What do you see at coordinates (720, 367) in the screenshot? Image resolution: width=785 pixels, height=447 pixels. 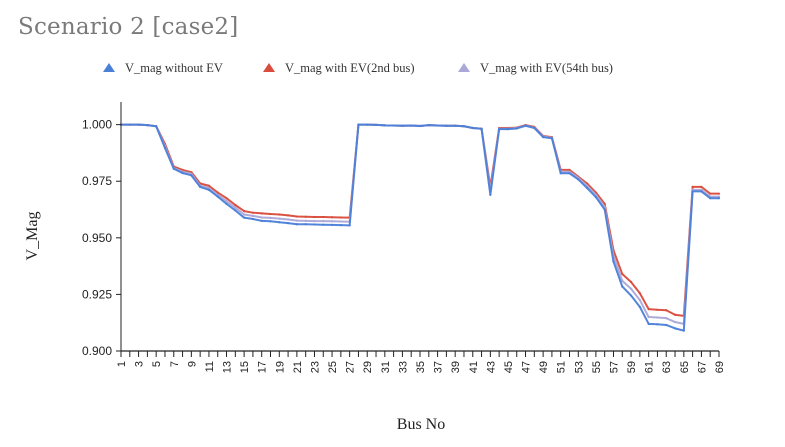 I see `x-tick-label: 69` at bounding box center [720, 367].